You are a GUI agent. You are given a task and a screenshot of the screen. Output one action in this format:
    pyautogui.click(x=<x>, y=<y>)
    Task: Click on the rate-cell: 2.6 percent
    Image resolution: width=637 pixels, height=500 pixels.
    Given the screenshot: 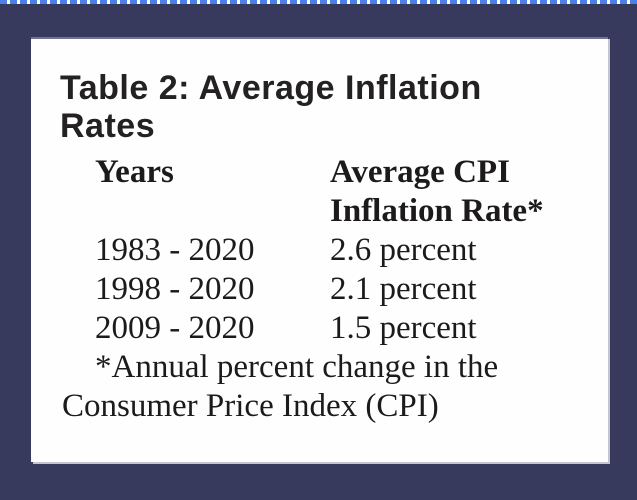 What is the action you would take?
    pyautogui.click(x=403, y=250)
    